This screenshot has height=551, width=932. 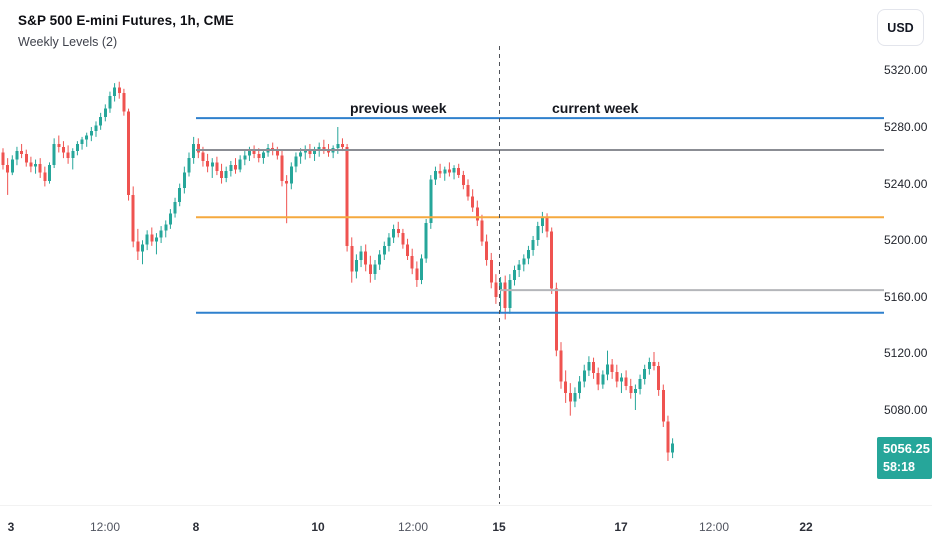 What do you see at coordinates (499, 527) in the screenshot?
I see `time-tick-label: 15` at bounding box center [499, 527].